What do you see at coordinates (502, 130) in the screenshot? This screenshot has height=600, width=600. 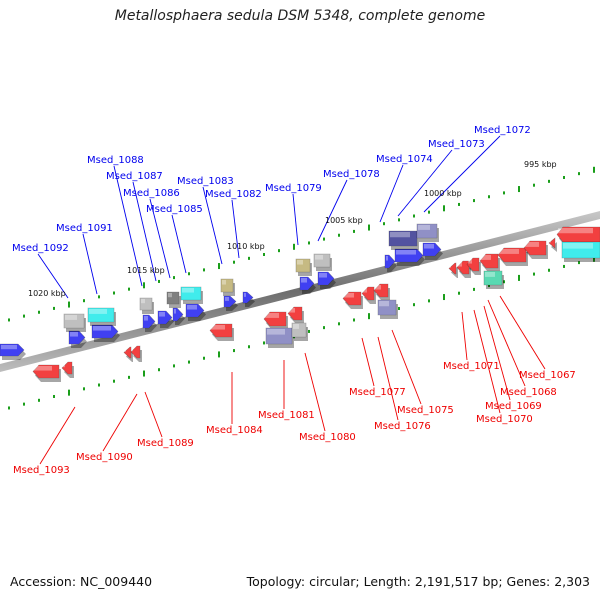 I see `gene-label: Msed_1072` at bounding box center [502, 130].